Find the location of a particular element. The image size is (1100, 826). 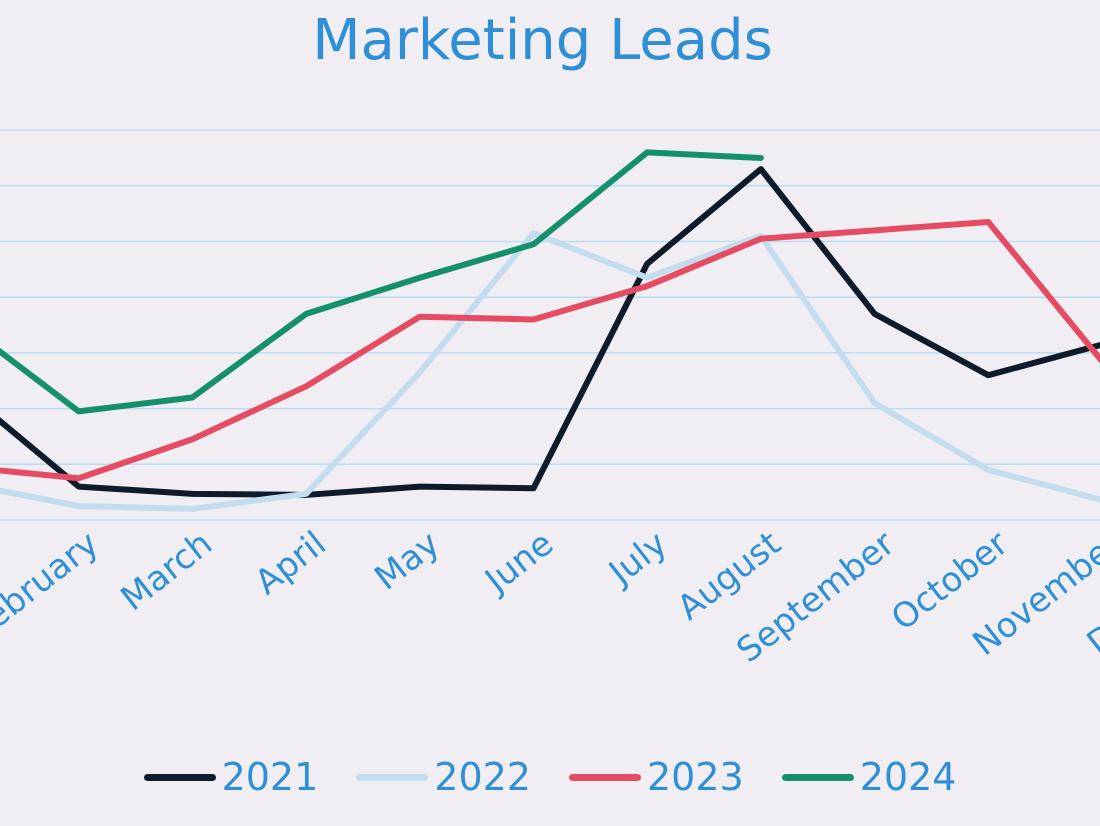

legend-item: 2022 is located at coordinates (443, 777).